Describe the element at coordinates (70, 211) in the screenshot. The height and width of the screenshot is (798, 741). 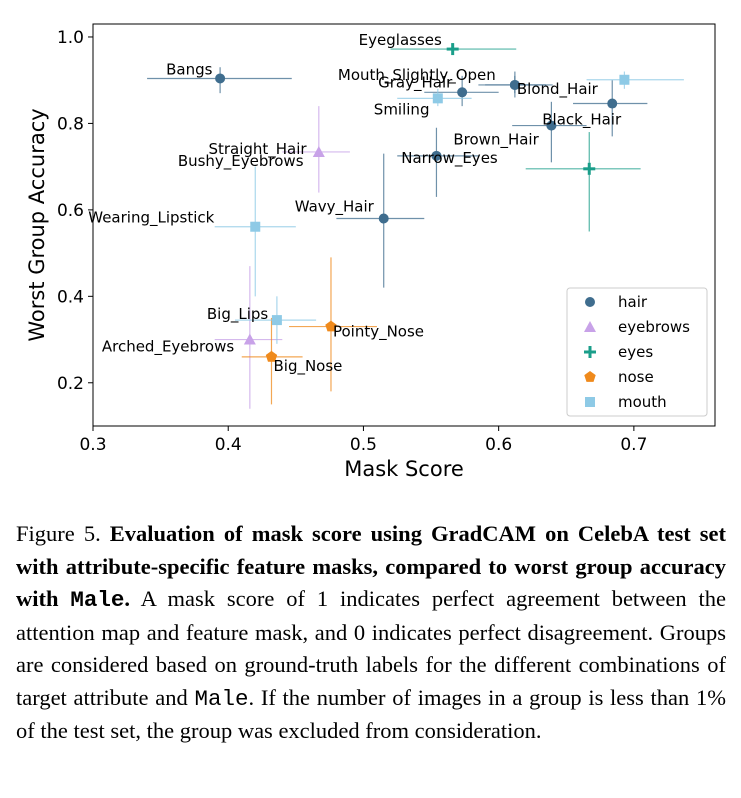
I see `y-tick-label: 0.6` at that location.